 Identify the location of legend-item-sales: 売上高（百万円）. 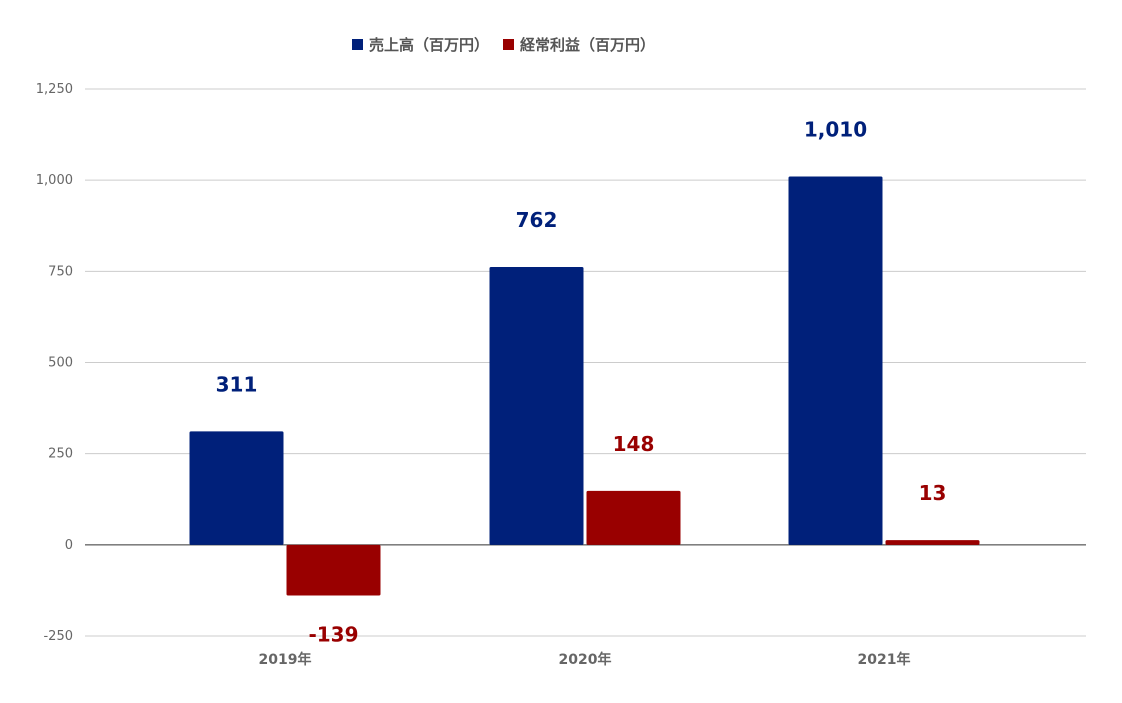
(420, 44).